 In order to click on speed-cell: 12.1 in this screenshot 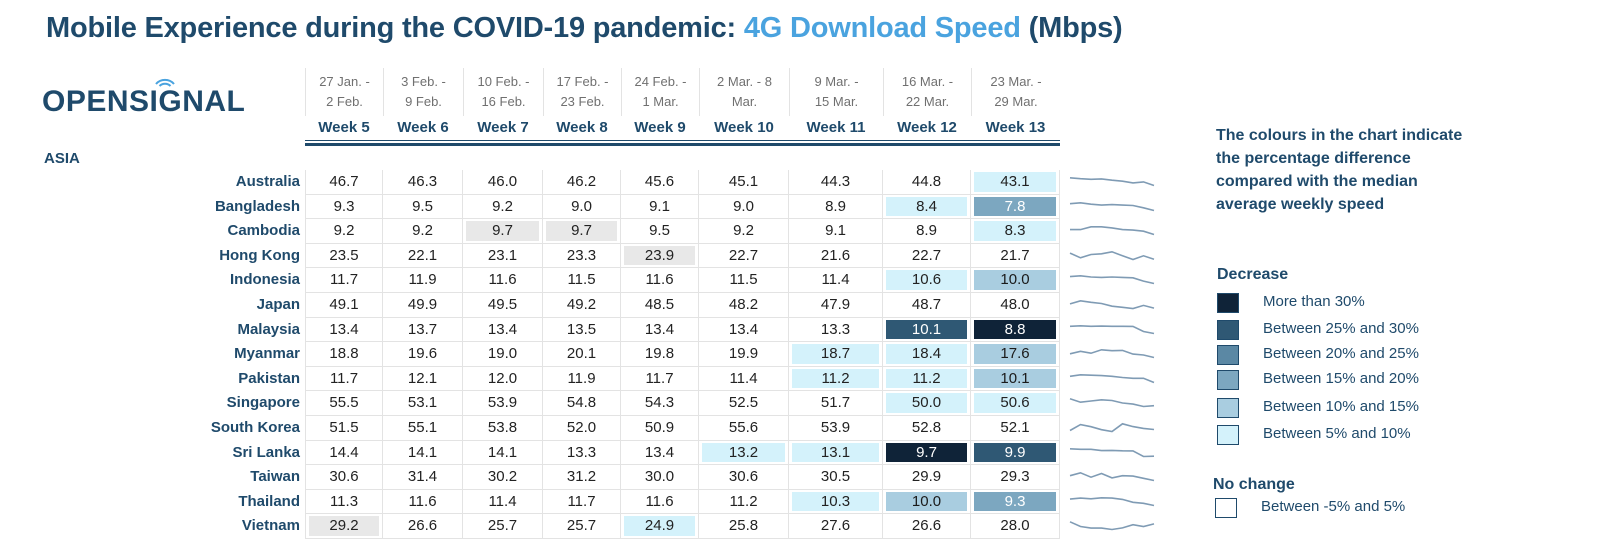, I will do `click(423, 379)`.